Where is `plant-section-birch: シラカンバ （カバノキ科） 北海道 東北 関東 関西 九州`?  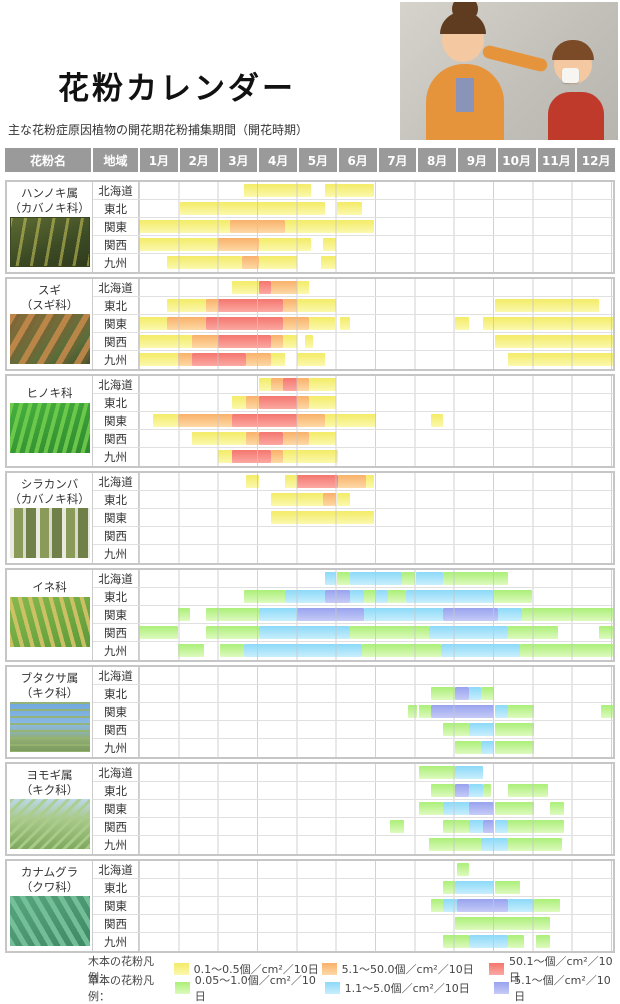
plant-section-birch: シラカンバ （カバノキ科） 北海道 東北 関東 関西 九州 is located at coordinates (310, 518).